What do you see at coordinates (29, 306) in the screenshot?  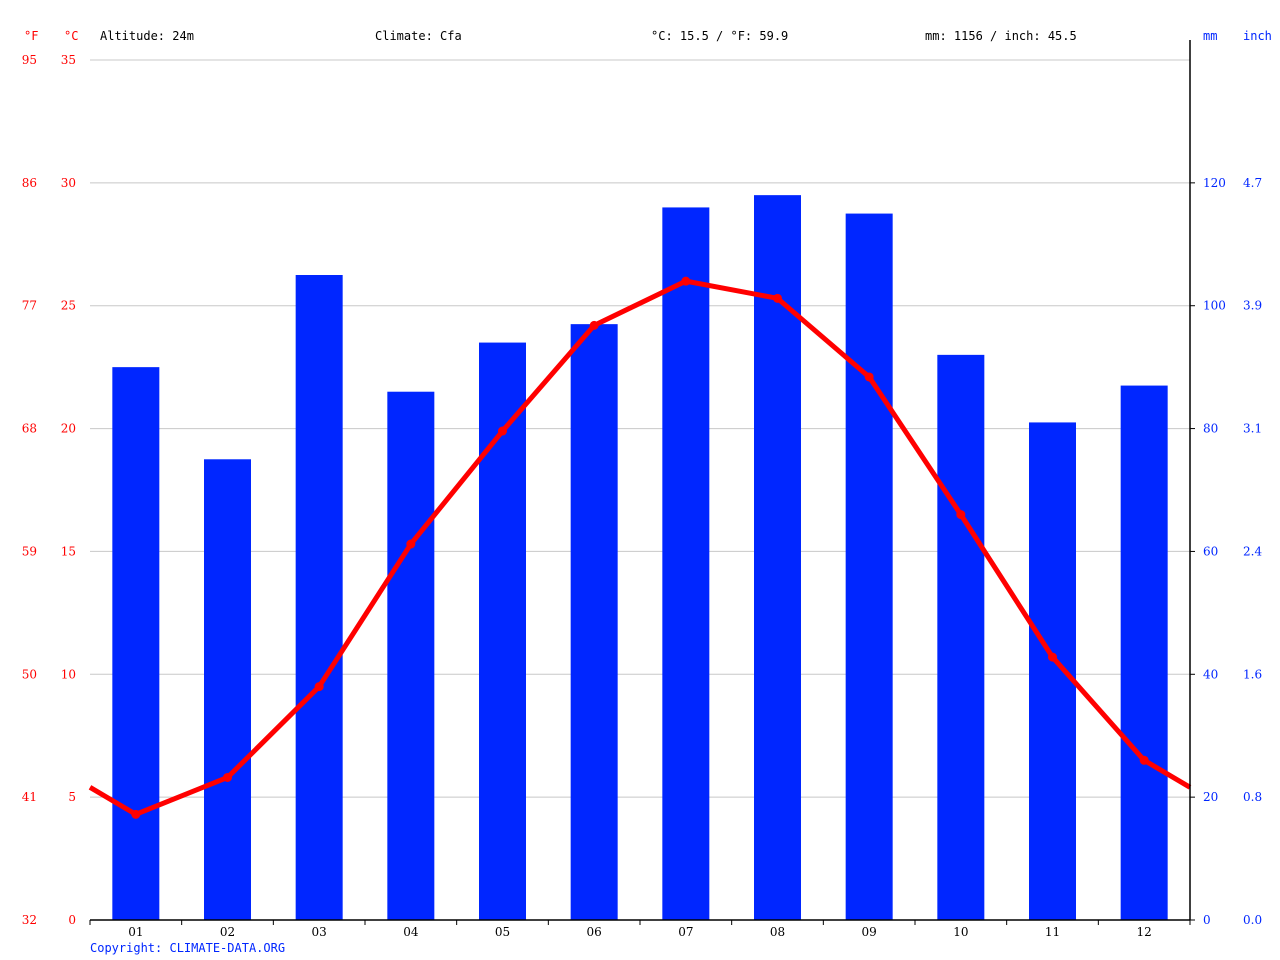 I see `fahrenheit-tick-label: 77` at bounding box center [29, 306].